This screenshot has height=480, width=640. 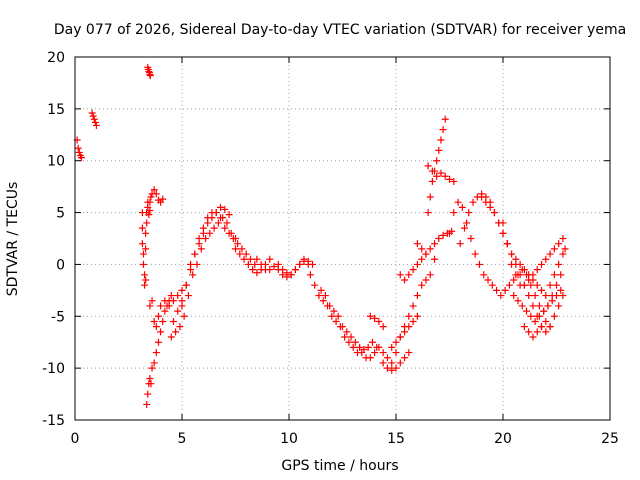 What do you see at coordinates (182, 439) in the screenshot?
I see `x-tick-label: 5` at bounding box center [182, 439].